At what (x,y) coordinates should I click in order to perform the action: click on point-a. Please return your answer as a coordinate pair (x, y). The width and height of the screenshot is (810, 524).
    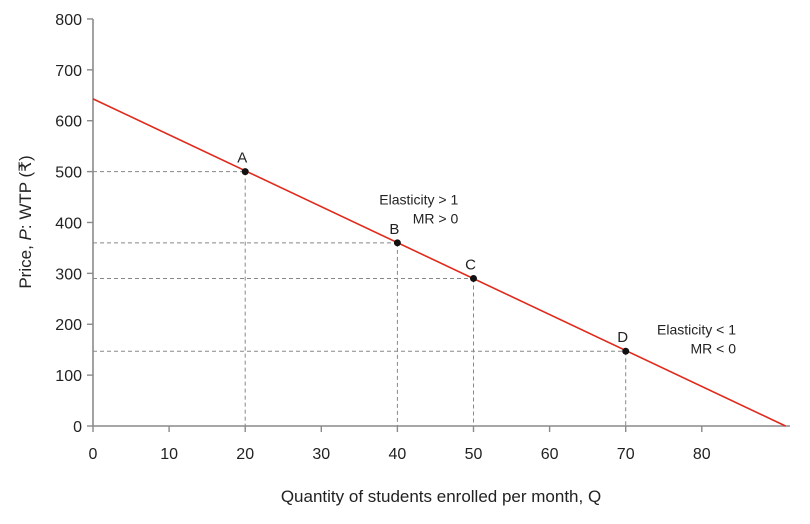
    Looking at the image, I should click on (245, 172).